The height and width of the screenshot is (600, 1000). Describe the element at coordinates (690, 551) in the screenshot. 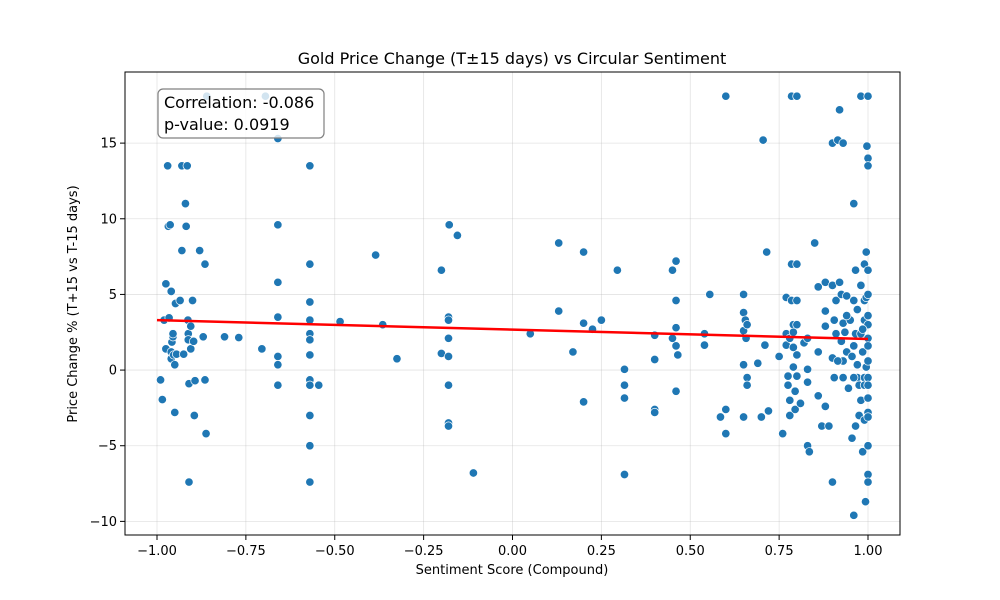

I see `x-tick-label: 0.50` at that location.